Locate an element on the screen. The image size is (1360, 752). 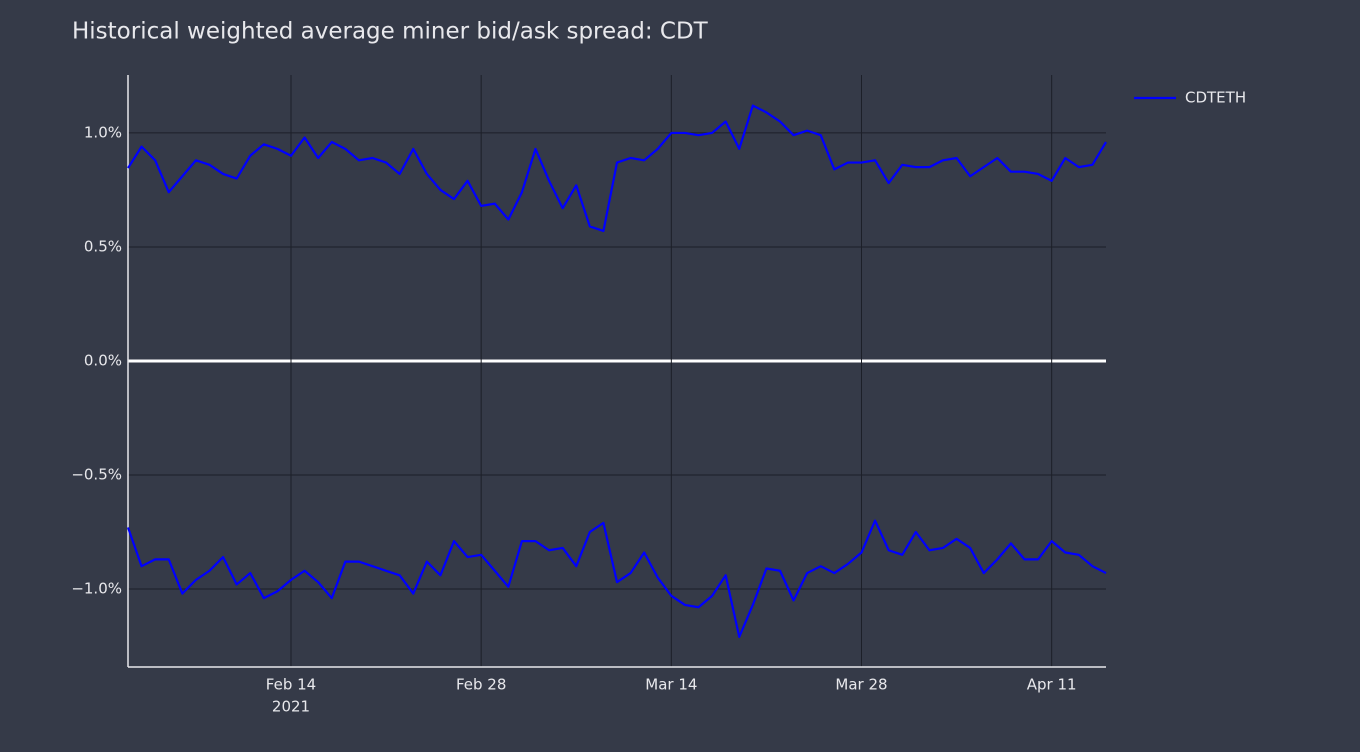
x-tick-label: Mar 14 is located at coordinates (671, 685).